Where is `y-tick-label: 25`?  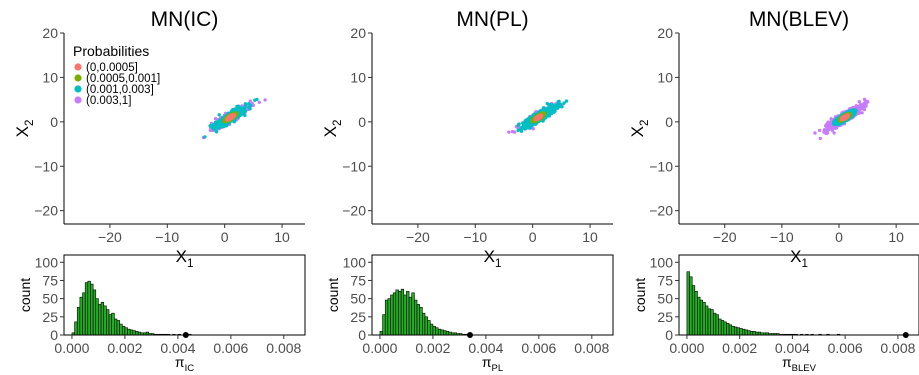
y-tick-label: 25 is located at coordinates (358, 317).